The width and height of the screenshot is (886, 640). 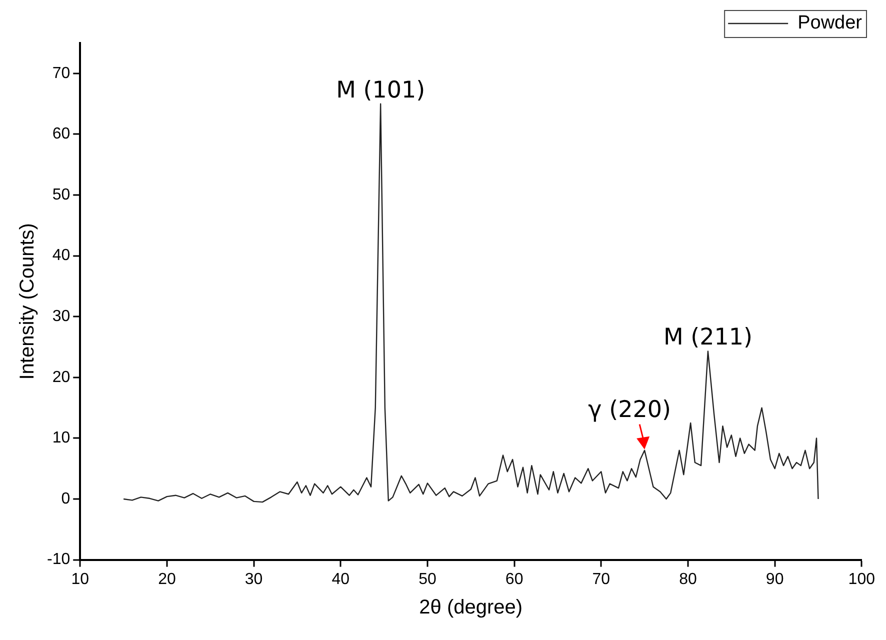 I want to click on y-tick-label: 60, so click(x=61, y=134).